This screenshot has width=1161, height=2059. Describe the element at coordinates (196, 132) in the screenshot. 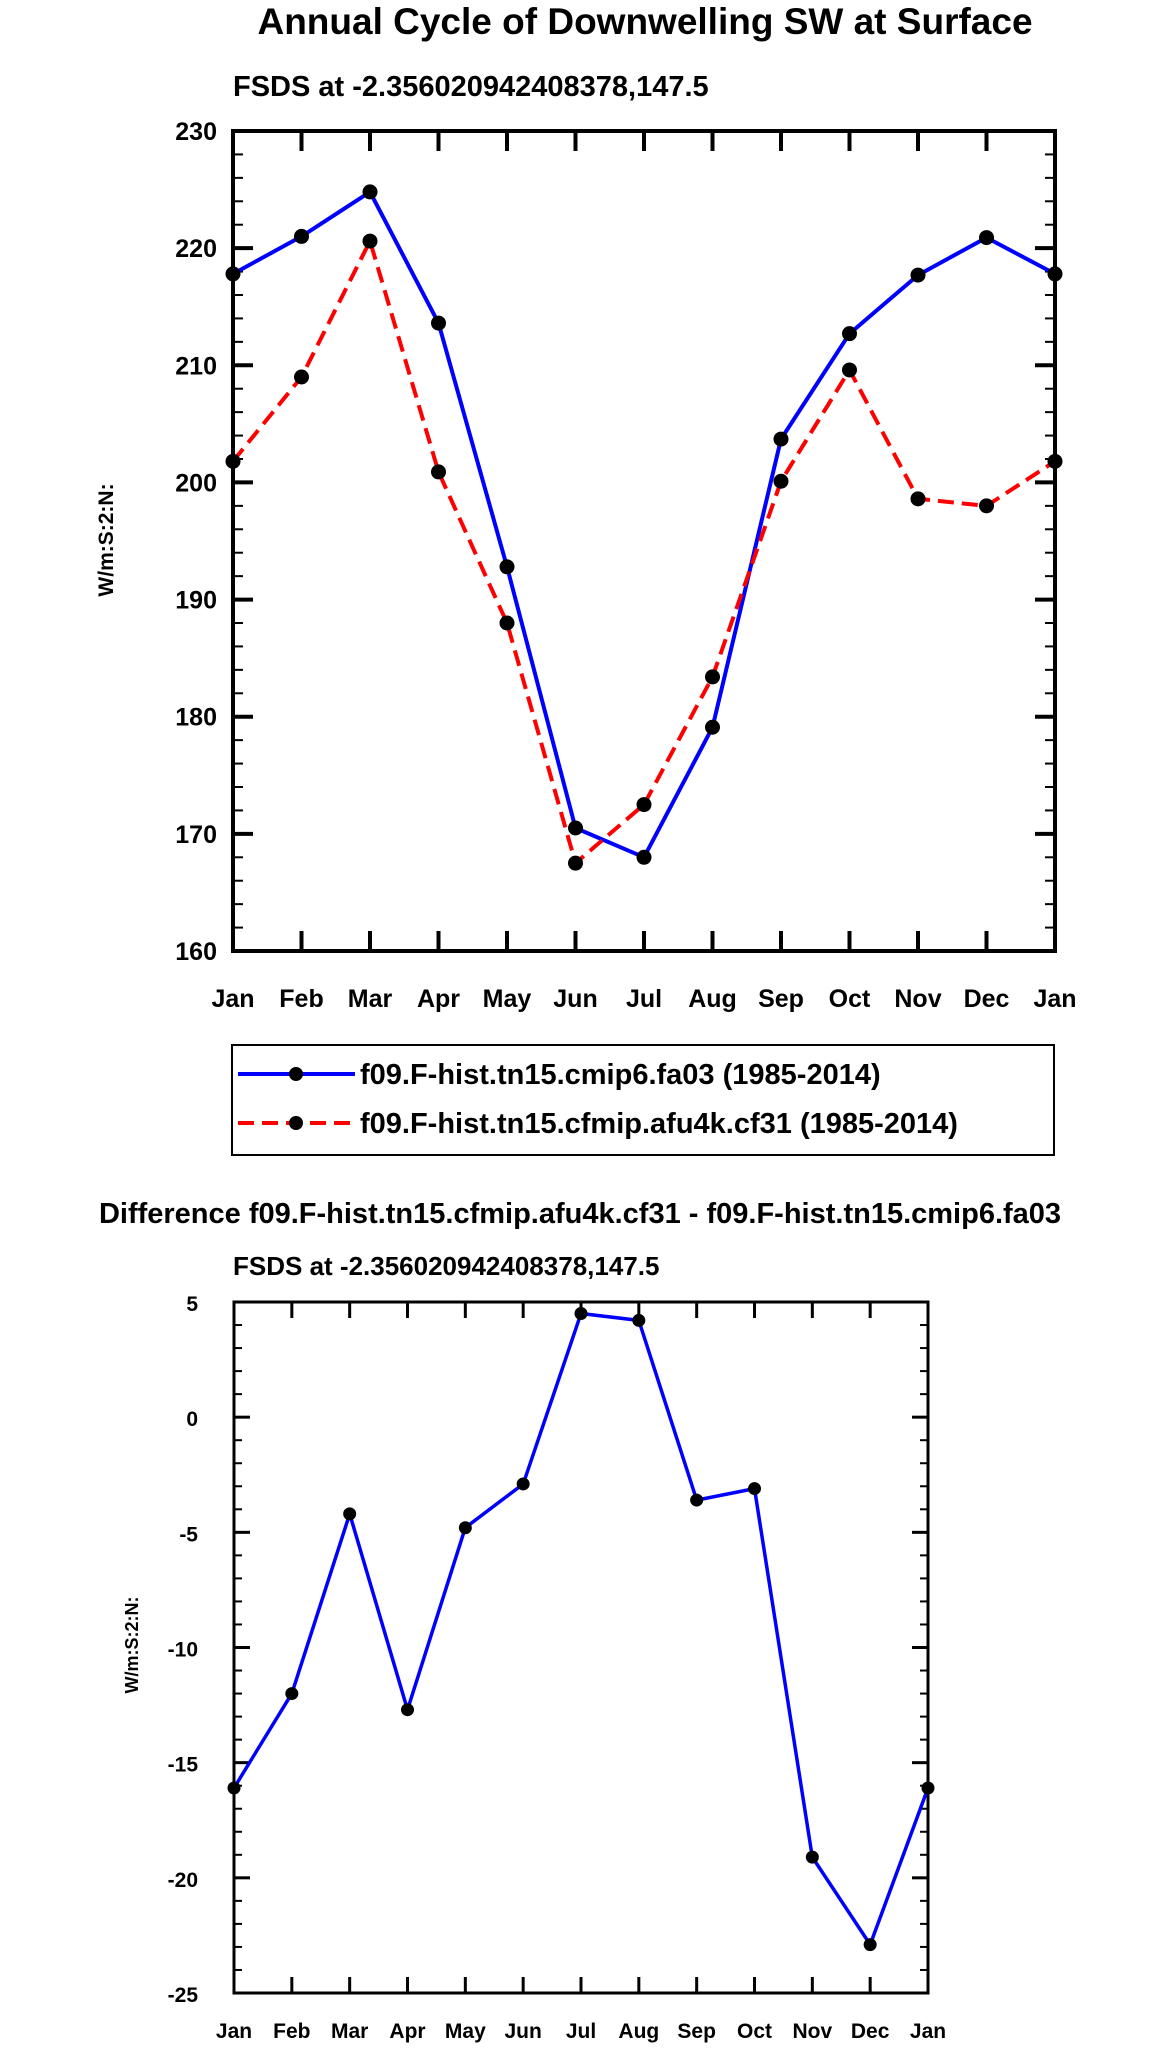

I see `y-tick-label: 230` at that location.